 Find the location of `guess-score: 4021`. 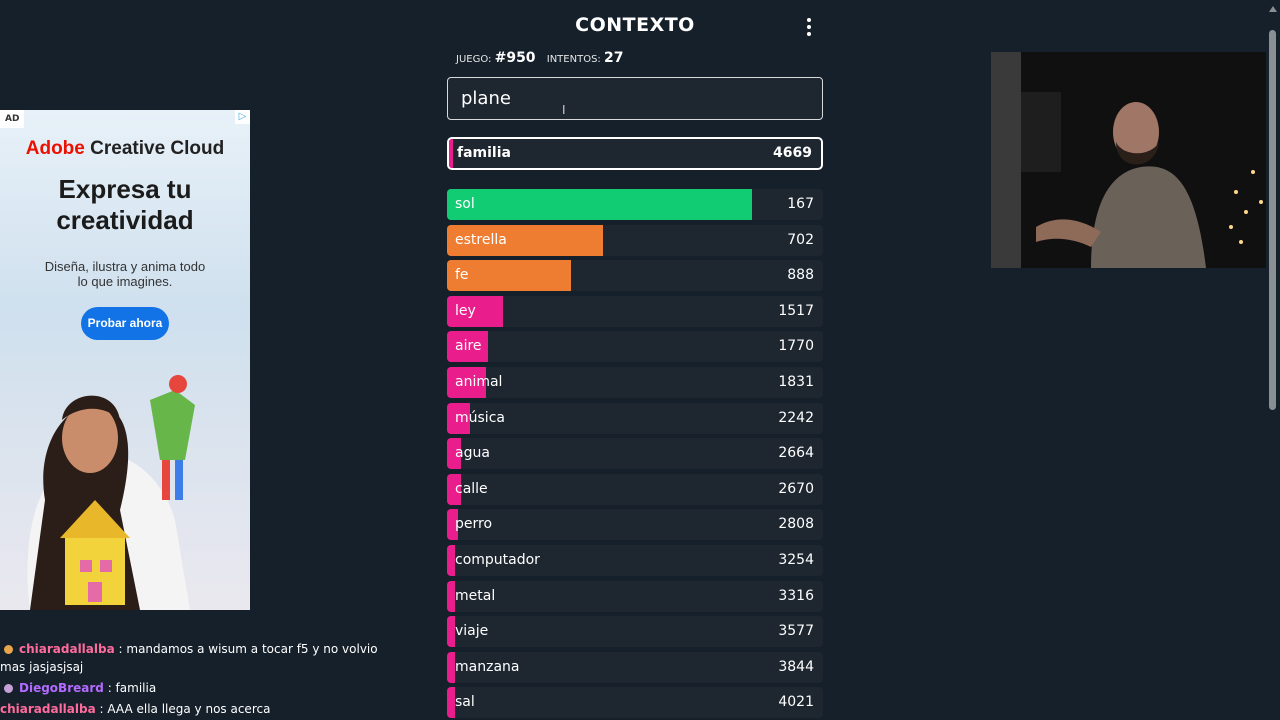

guess-score: 4021 is located at coordinates (796, 702).